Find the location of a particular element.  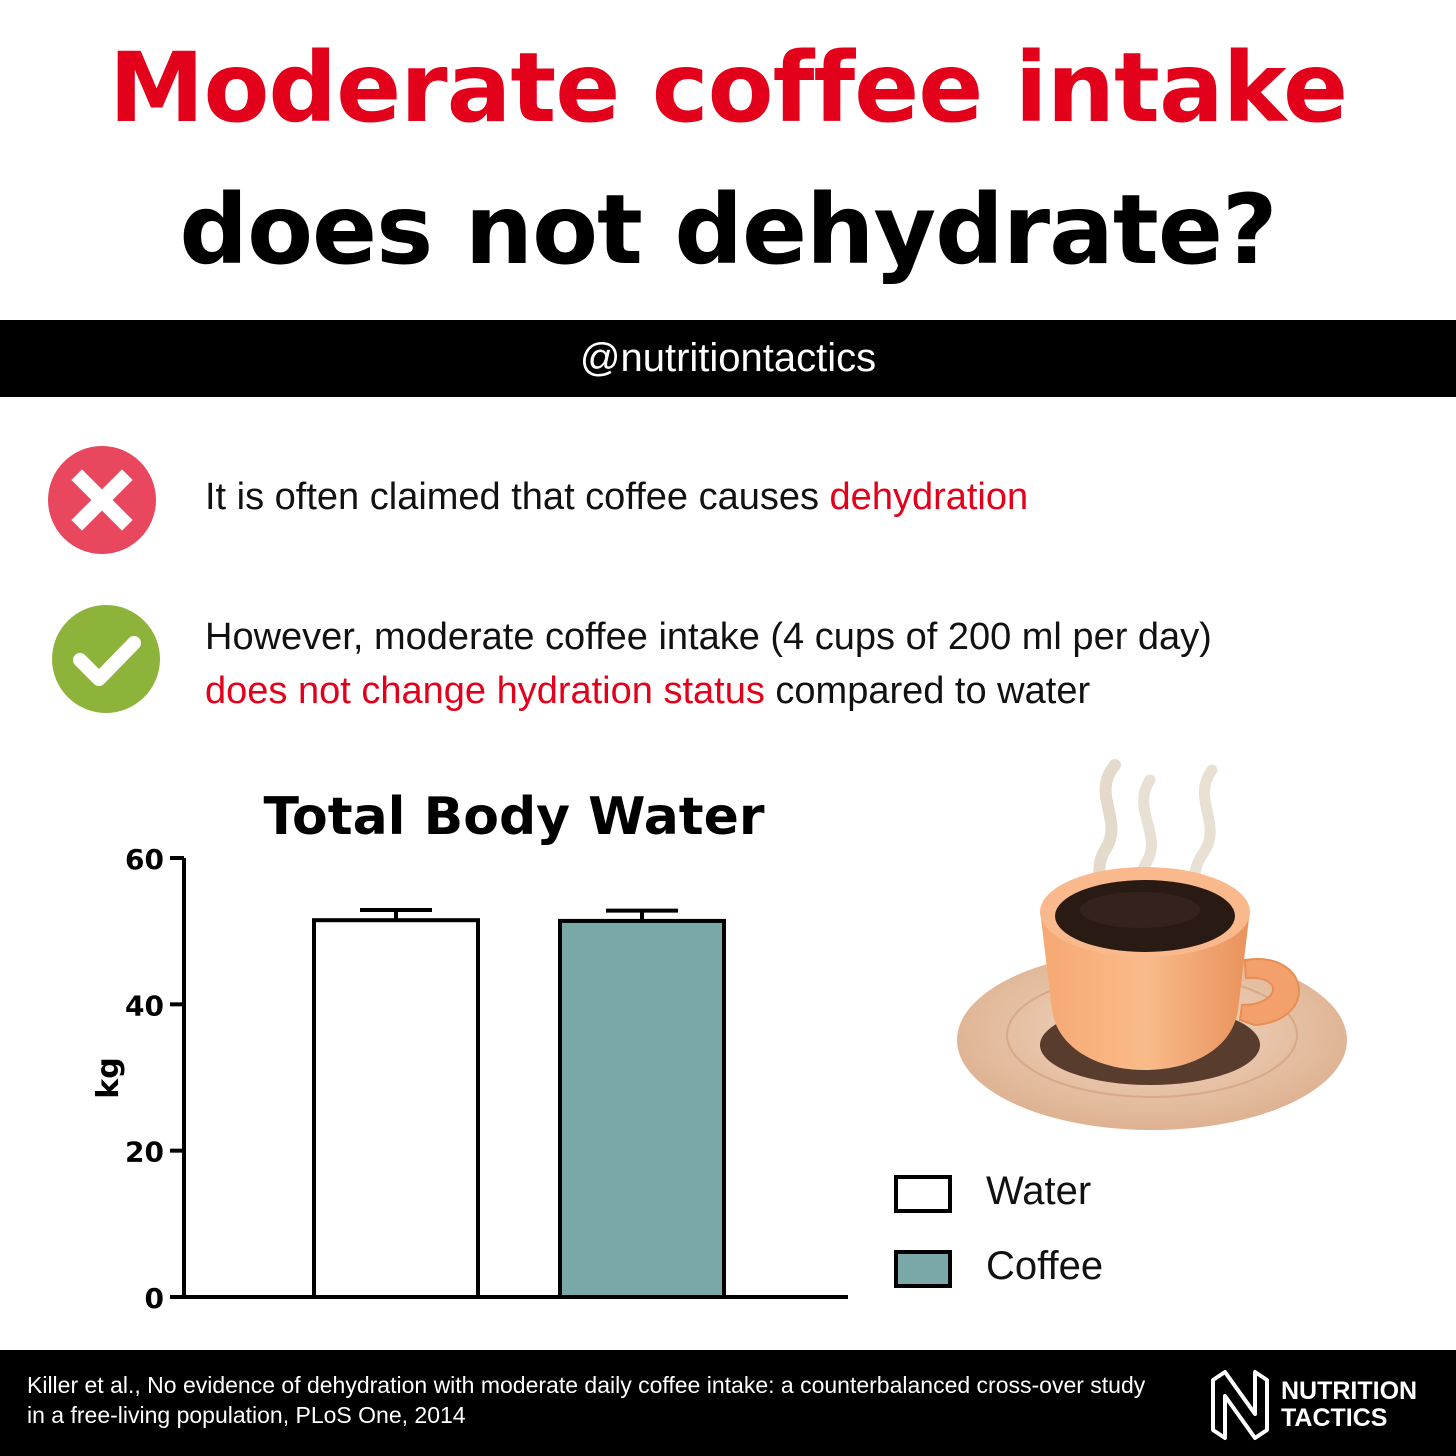

social-handle: @nutritiontactics is located at coordinates (728, 358).